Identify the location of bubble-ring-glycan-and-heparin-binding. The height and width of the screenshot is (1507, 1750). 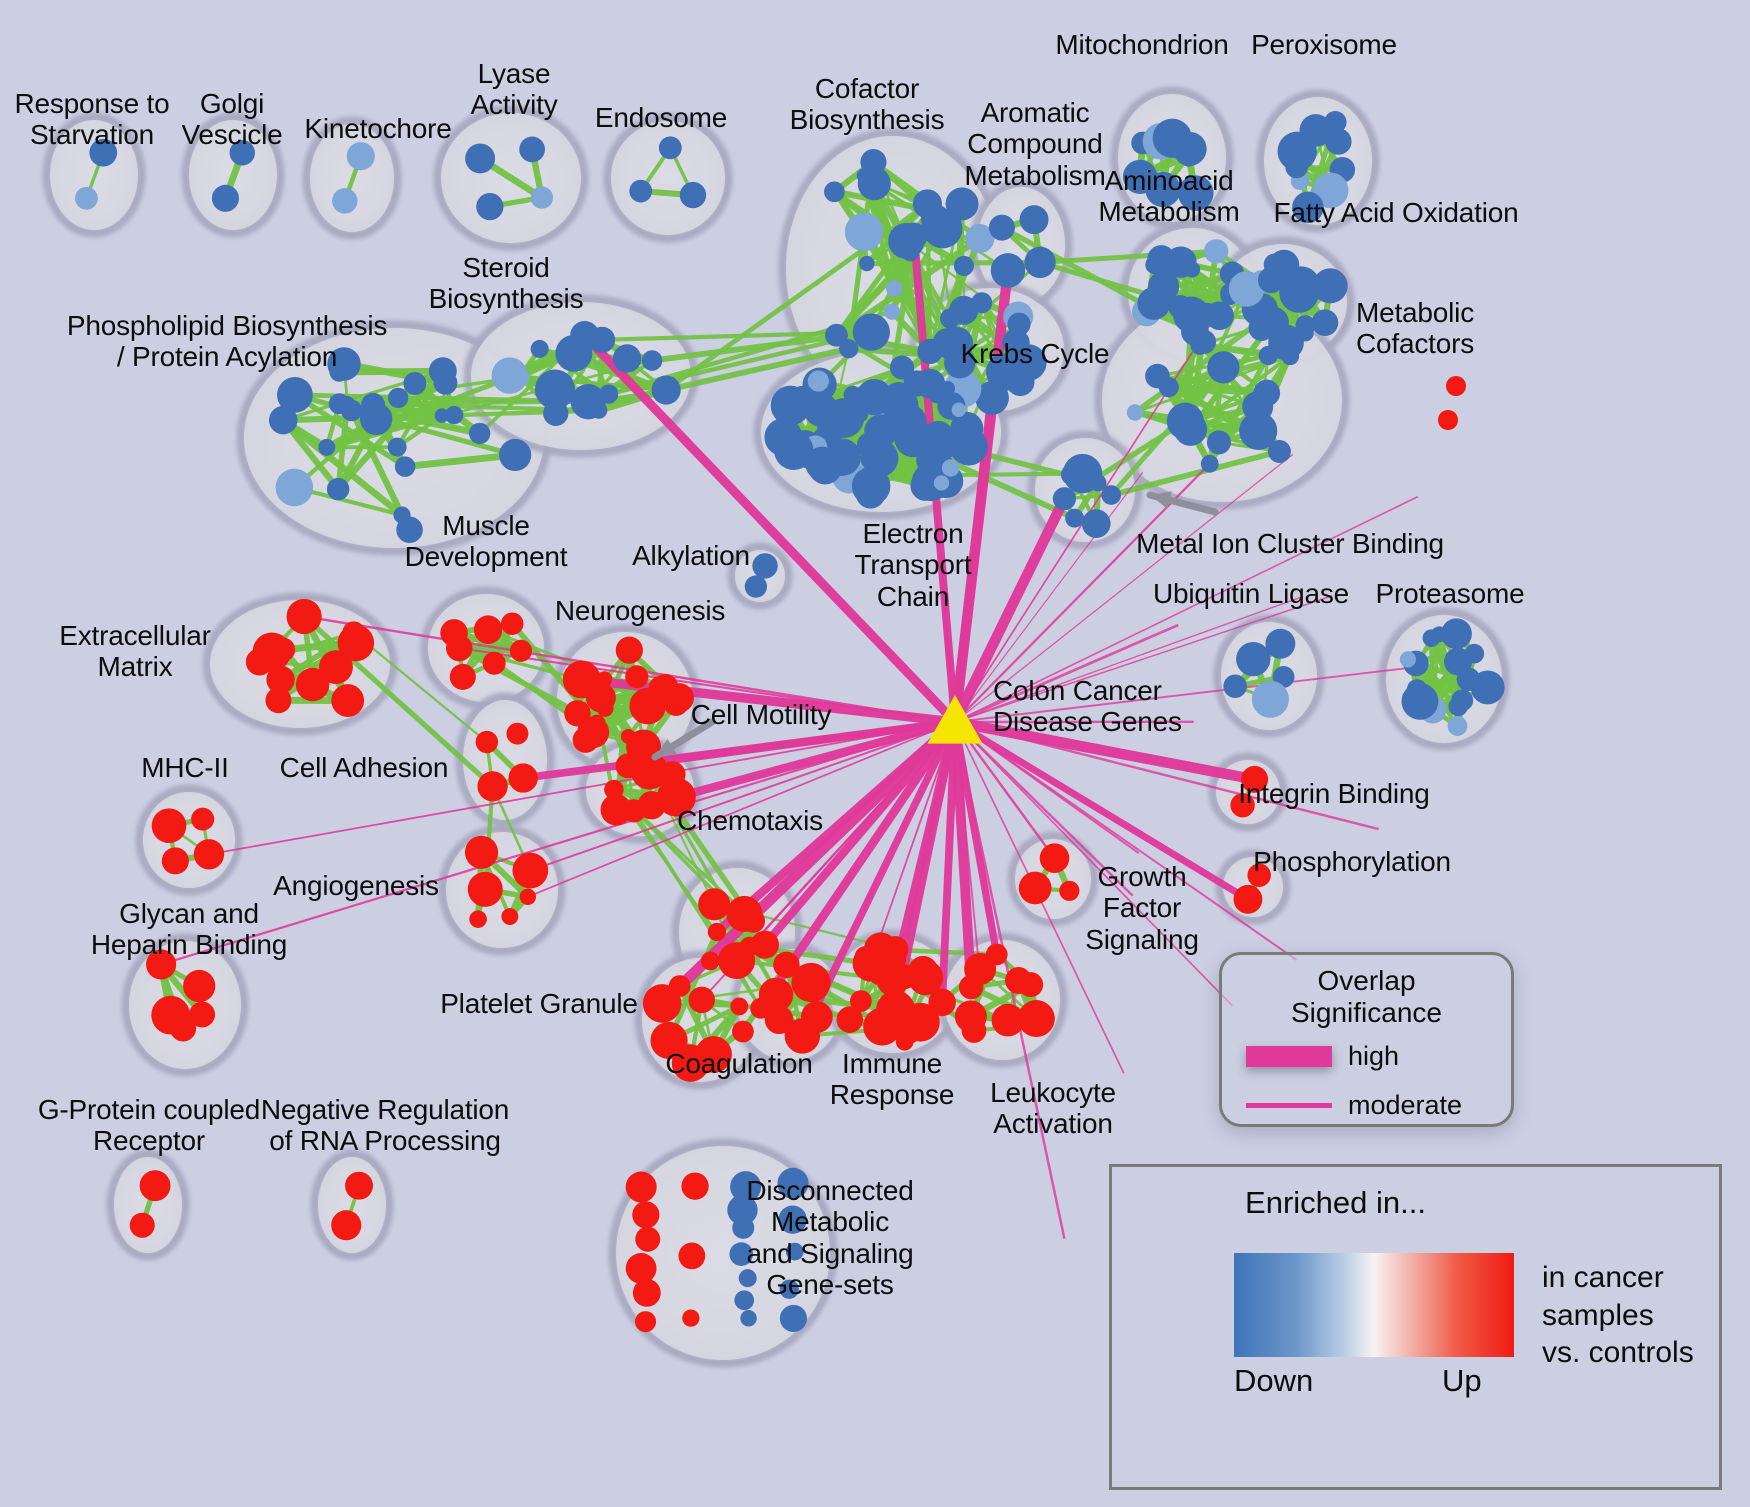
(185, 1005).